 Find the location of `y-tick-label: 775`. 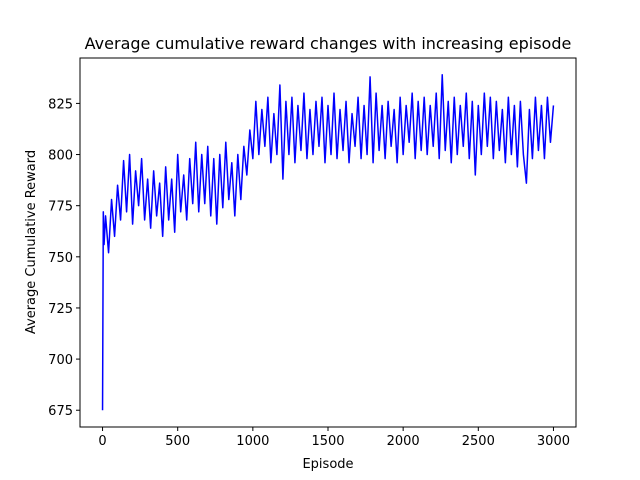

y-tick-label: 775 is located at coordinates (60, 207).